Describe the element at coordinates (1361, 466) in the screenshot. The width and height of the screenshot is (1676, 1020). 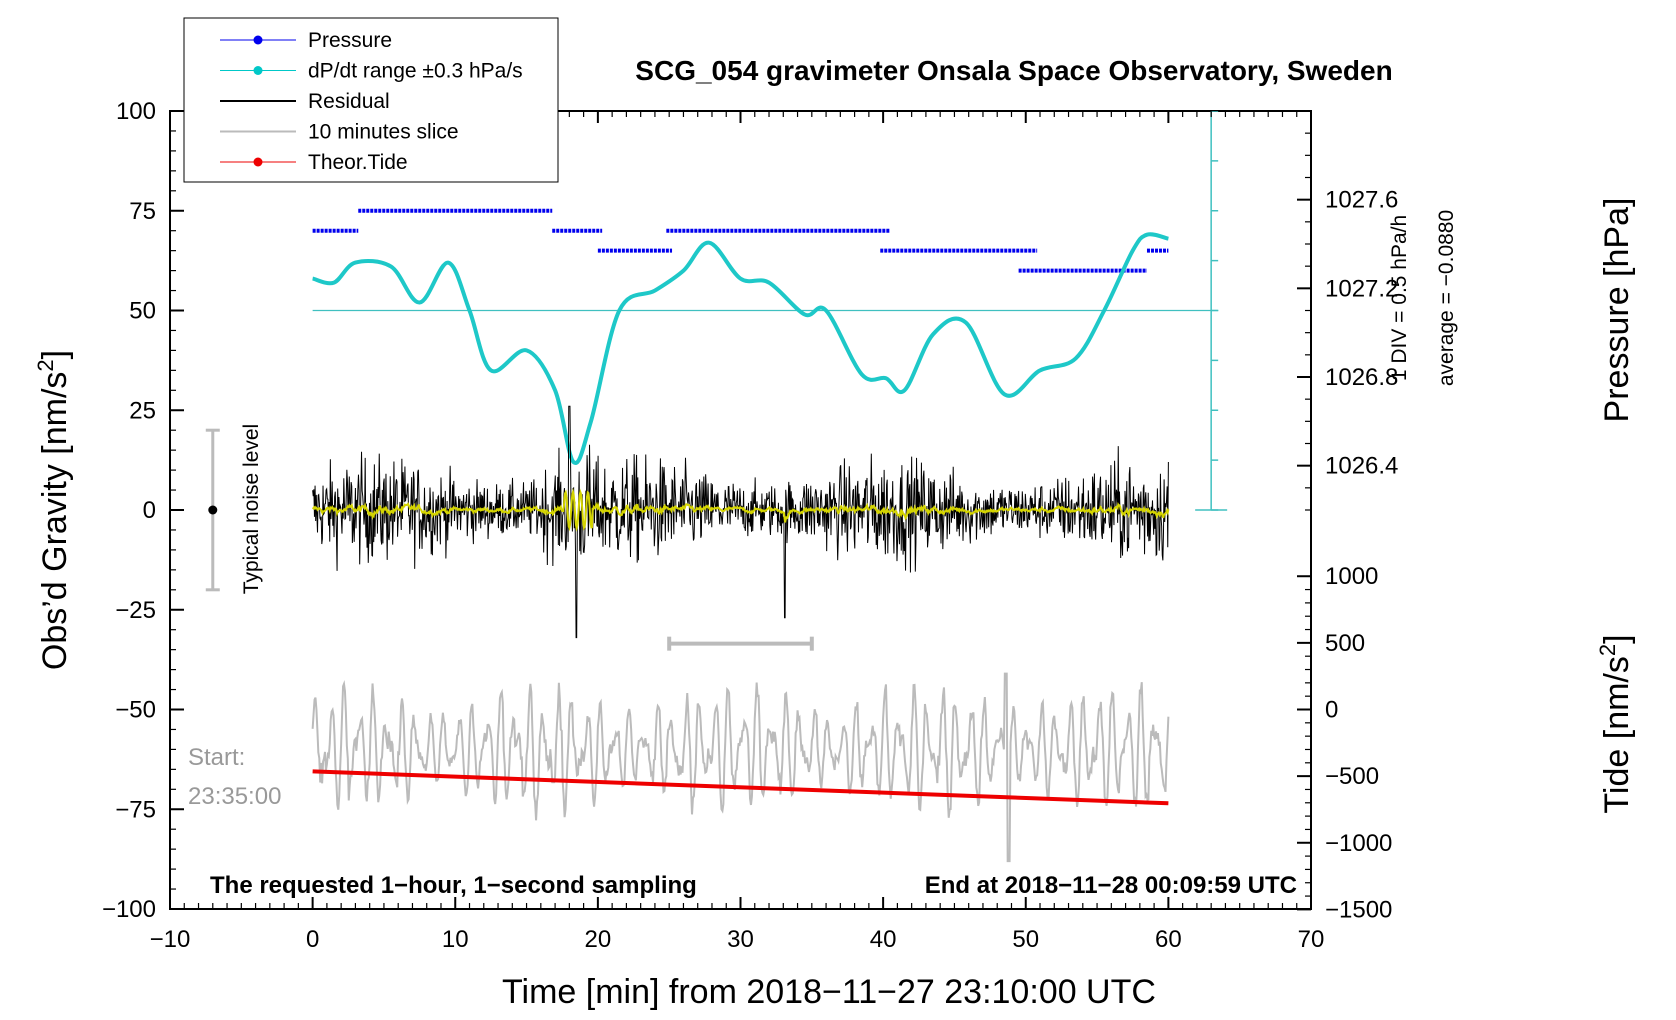
I see `pressure-tick-label: 1026.4` at that location.